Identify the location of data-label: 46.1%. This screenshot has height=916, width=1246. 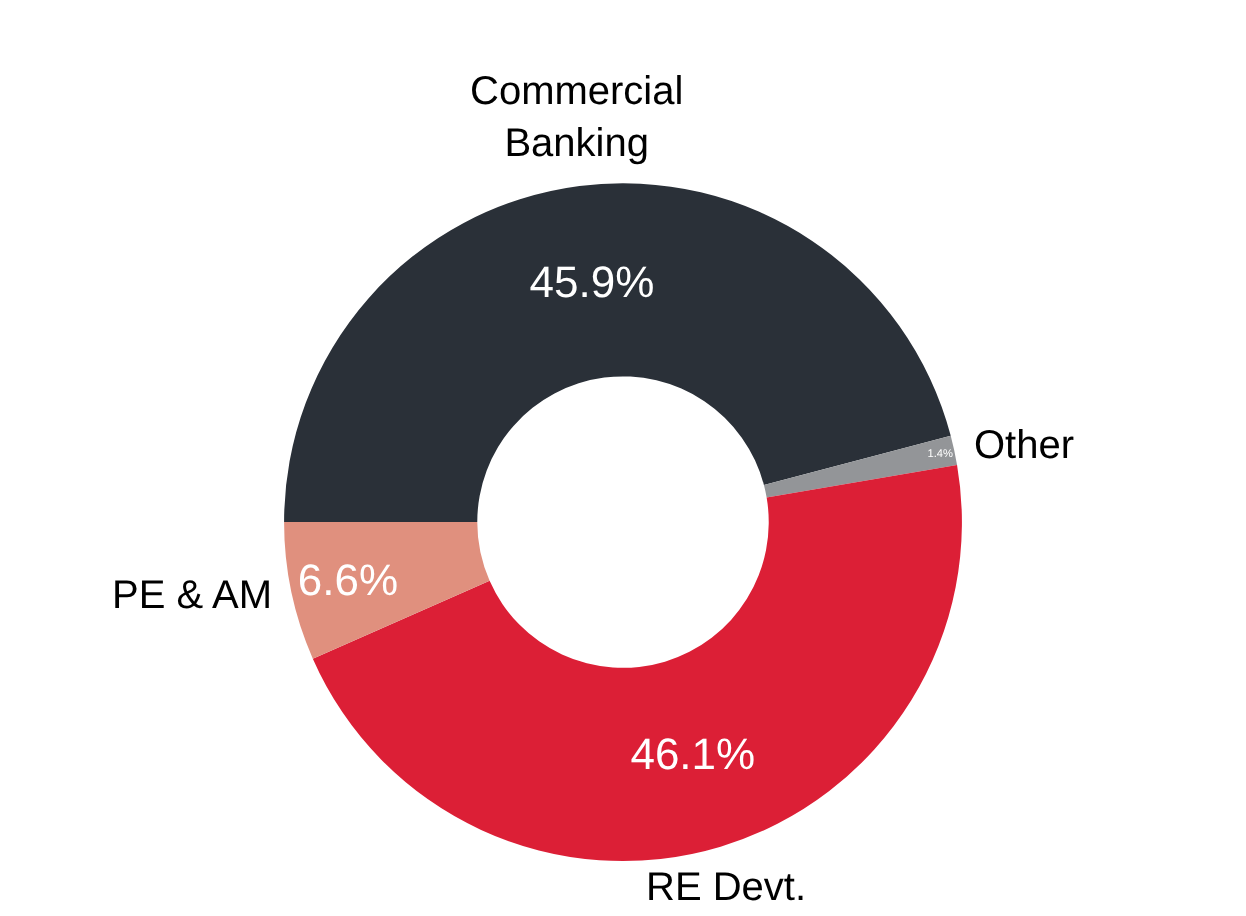
(693, 754).